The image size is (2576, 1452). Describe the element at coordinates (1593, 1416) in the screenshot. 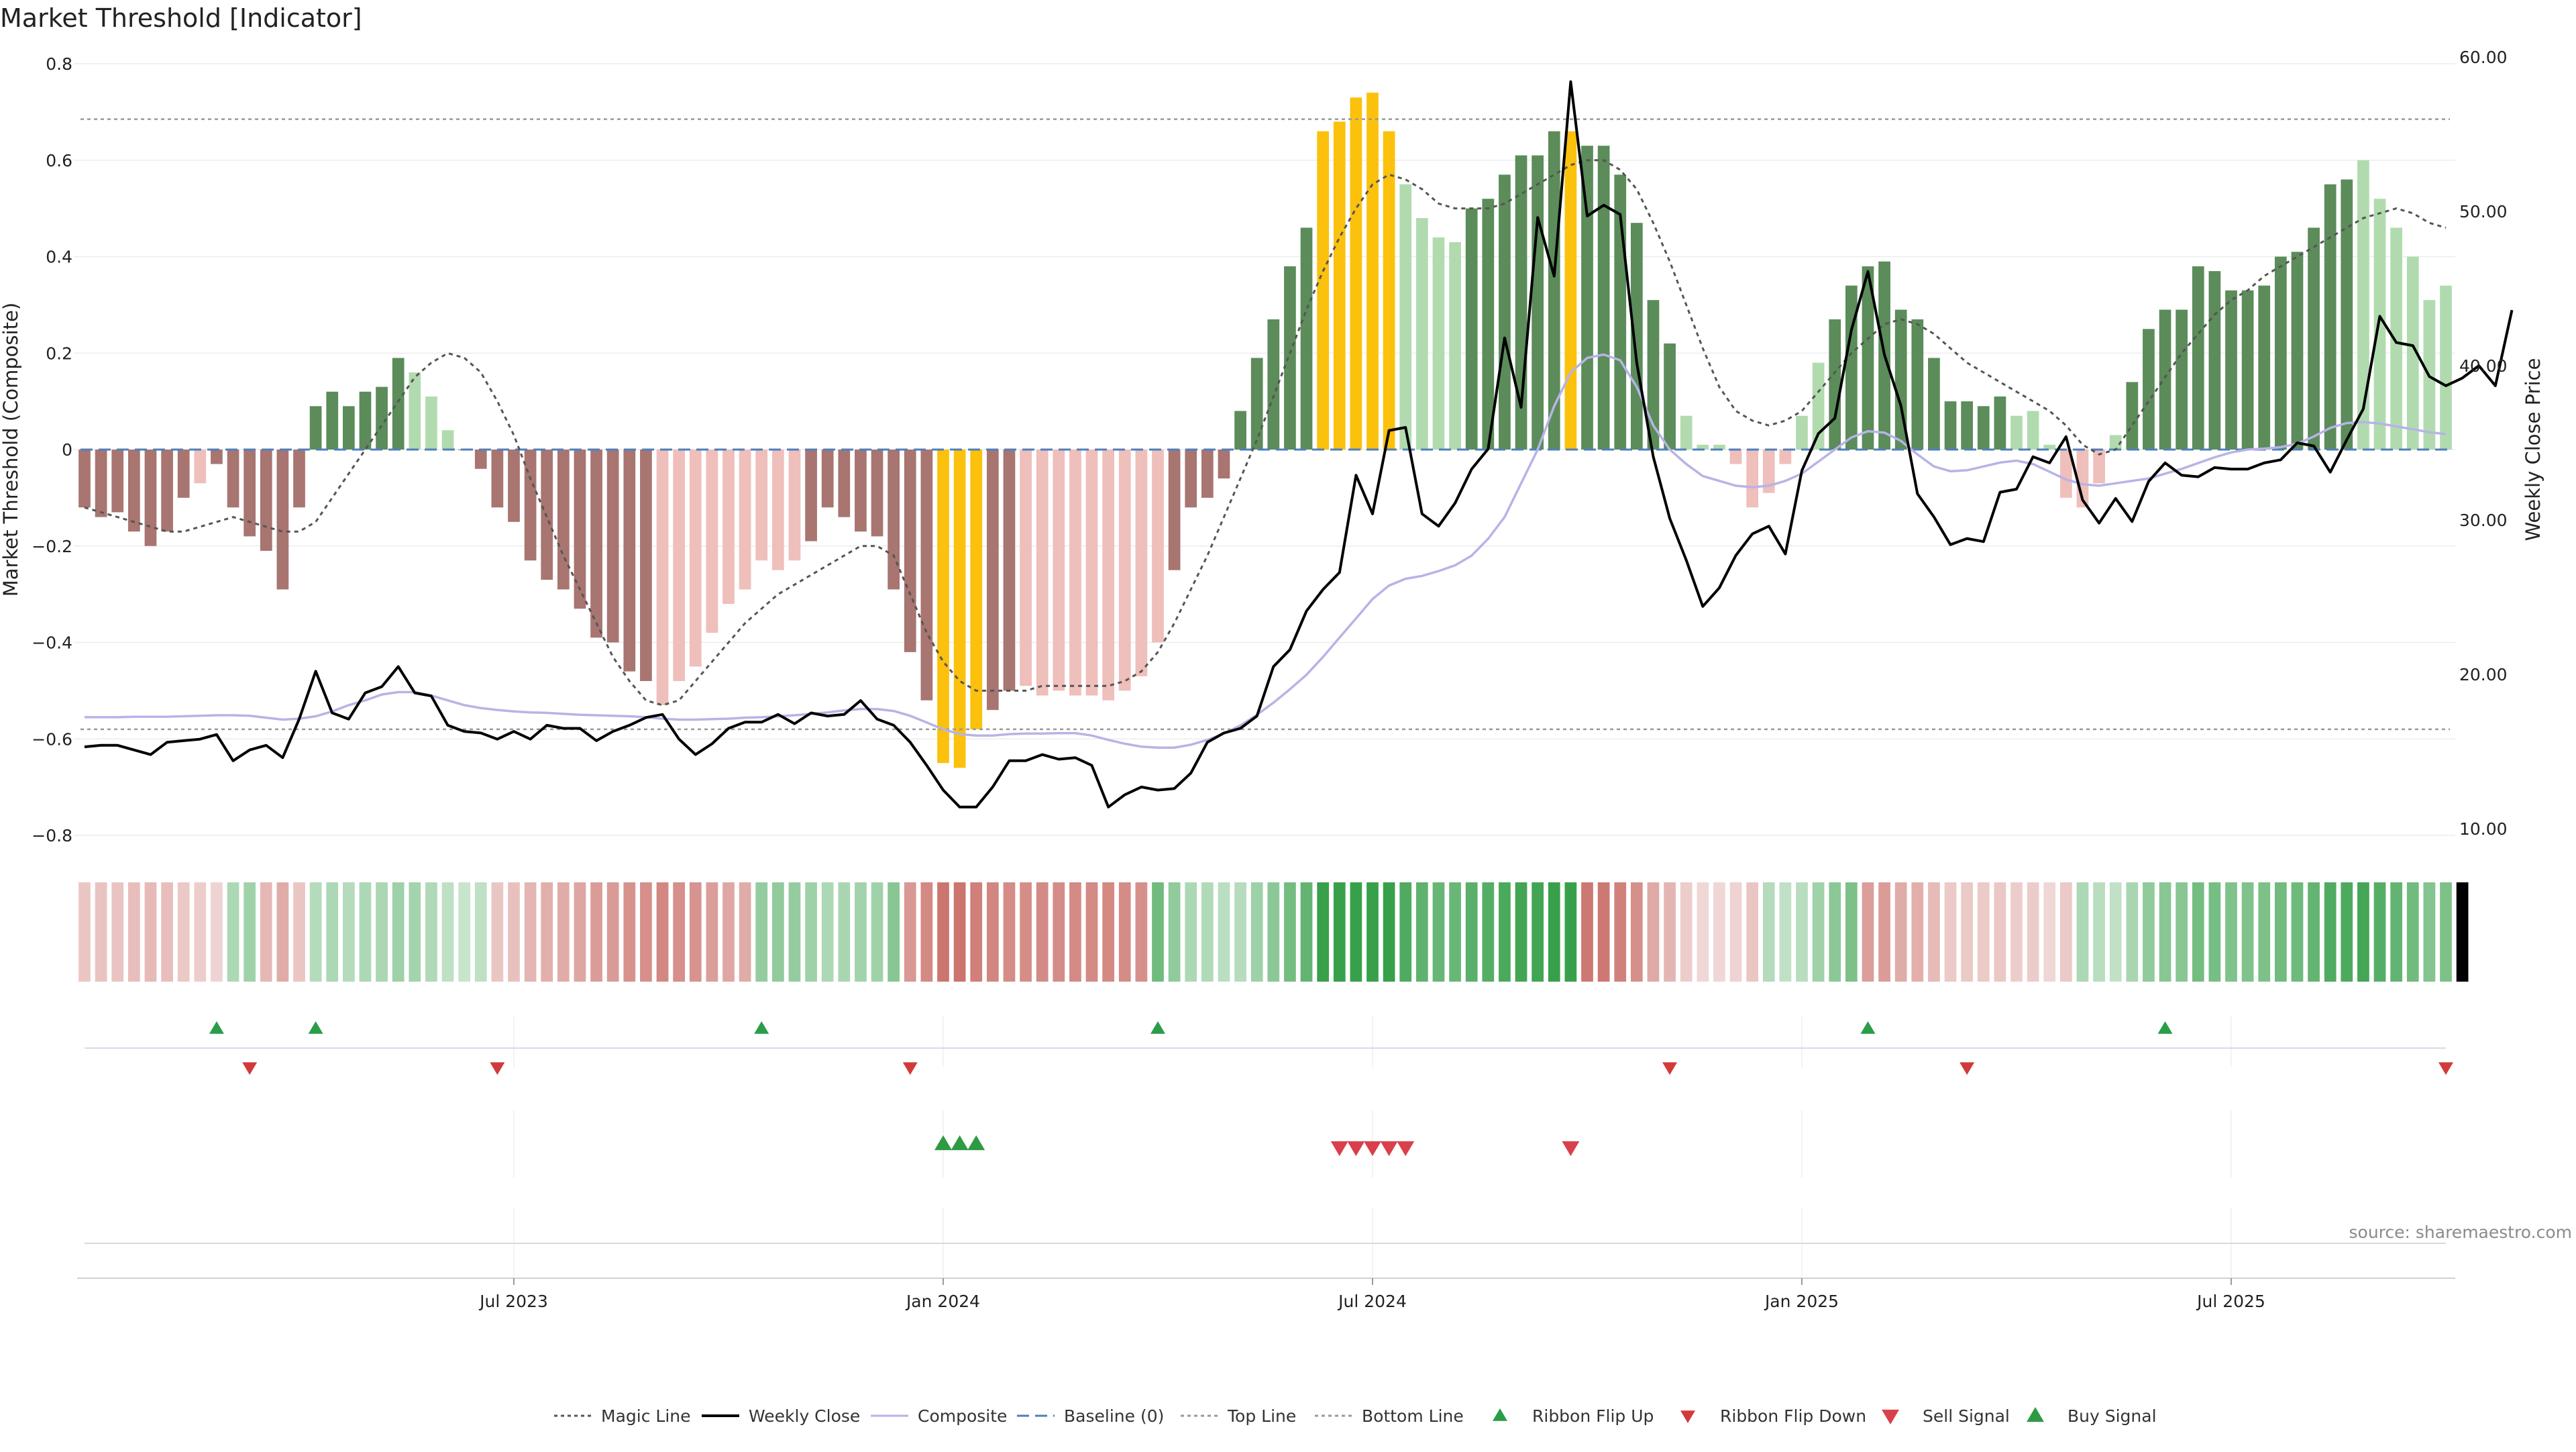

I see `legend-label: Ribbon Flip Up` at that location.